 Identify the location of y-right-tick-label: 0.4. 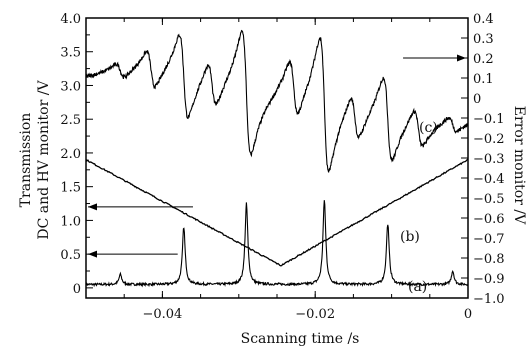
(483, 19).